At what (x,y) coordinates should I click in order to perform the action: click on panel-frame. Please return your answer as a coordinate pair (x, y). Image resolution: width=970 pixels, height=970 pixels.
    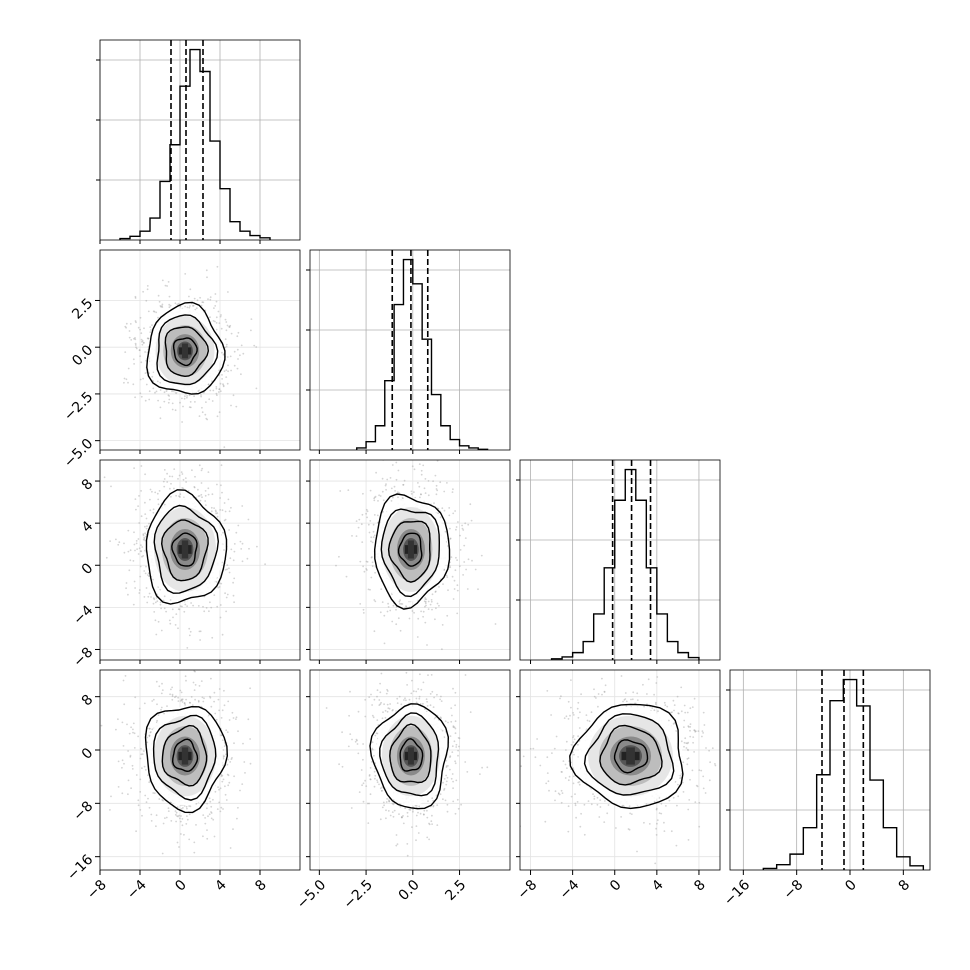
    Looking at the image, I should click on (200, 560).